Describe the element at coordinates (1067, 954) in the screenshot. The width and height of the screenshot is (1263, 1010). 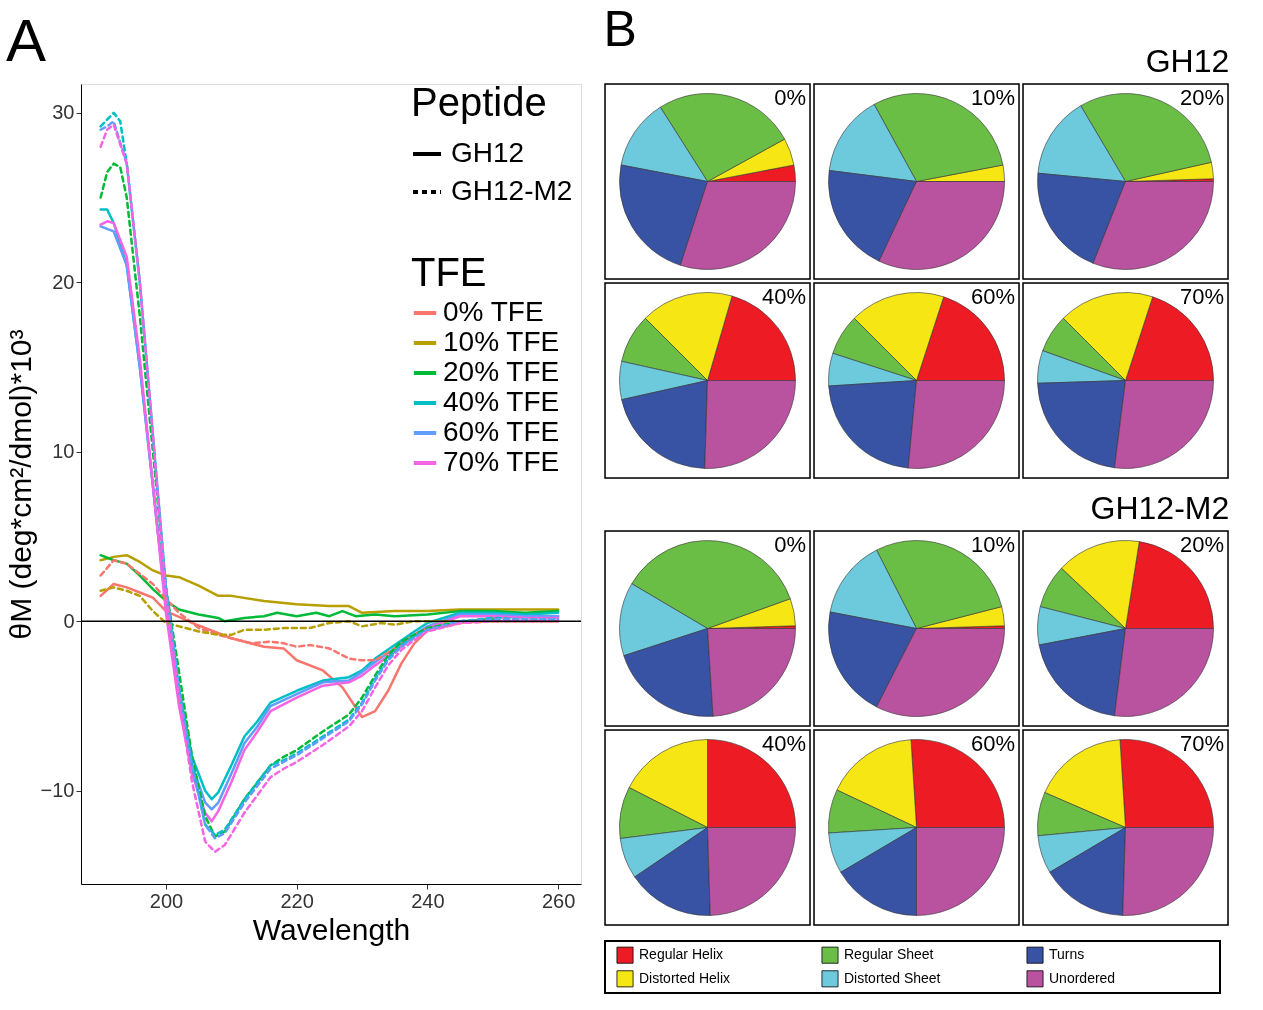
I see `legend-label: Turns` at that location.